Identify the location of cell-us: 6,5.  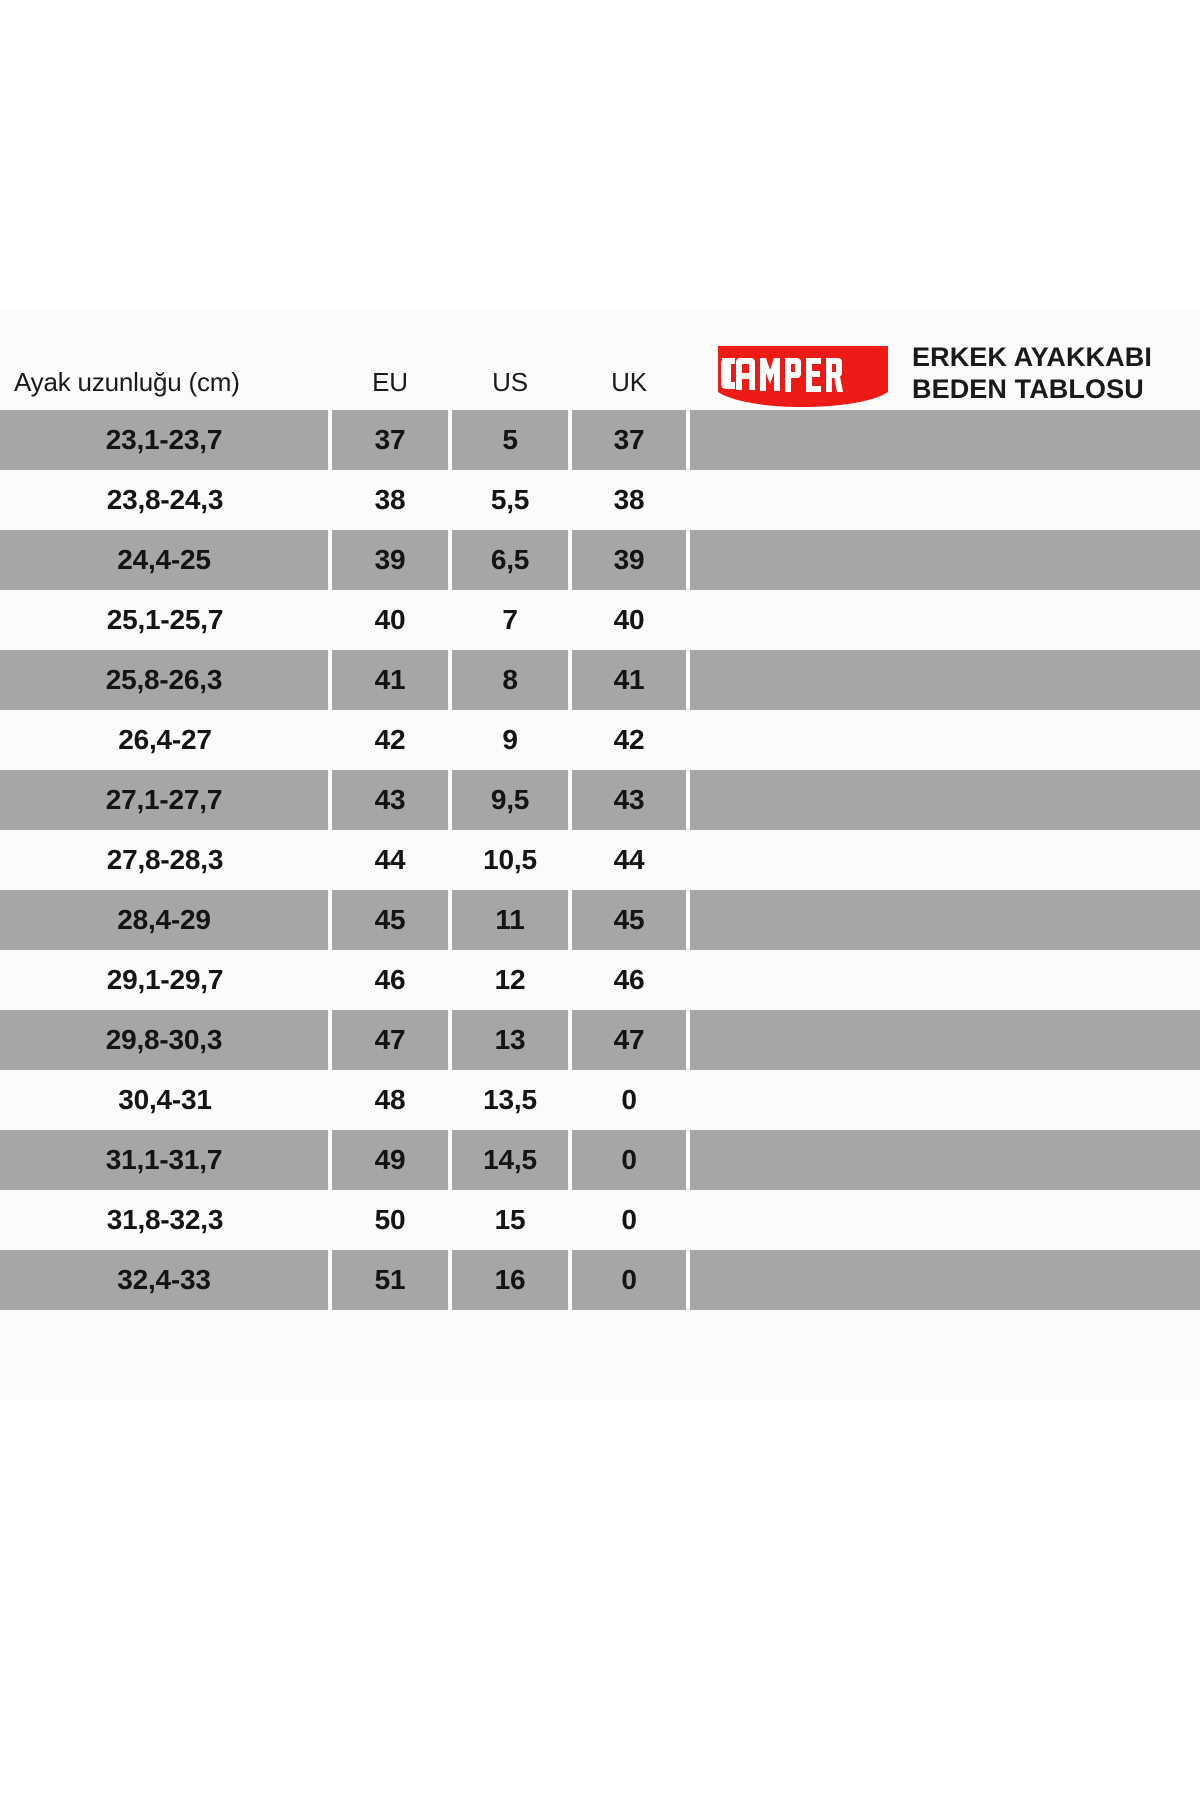
(509, 560).